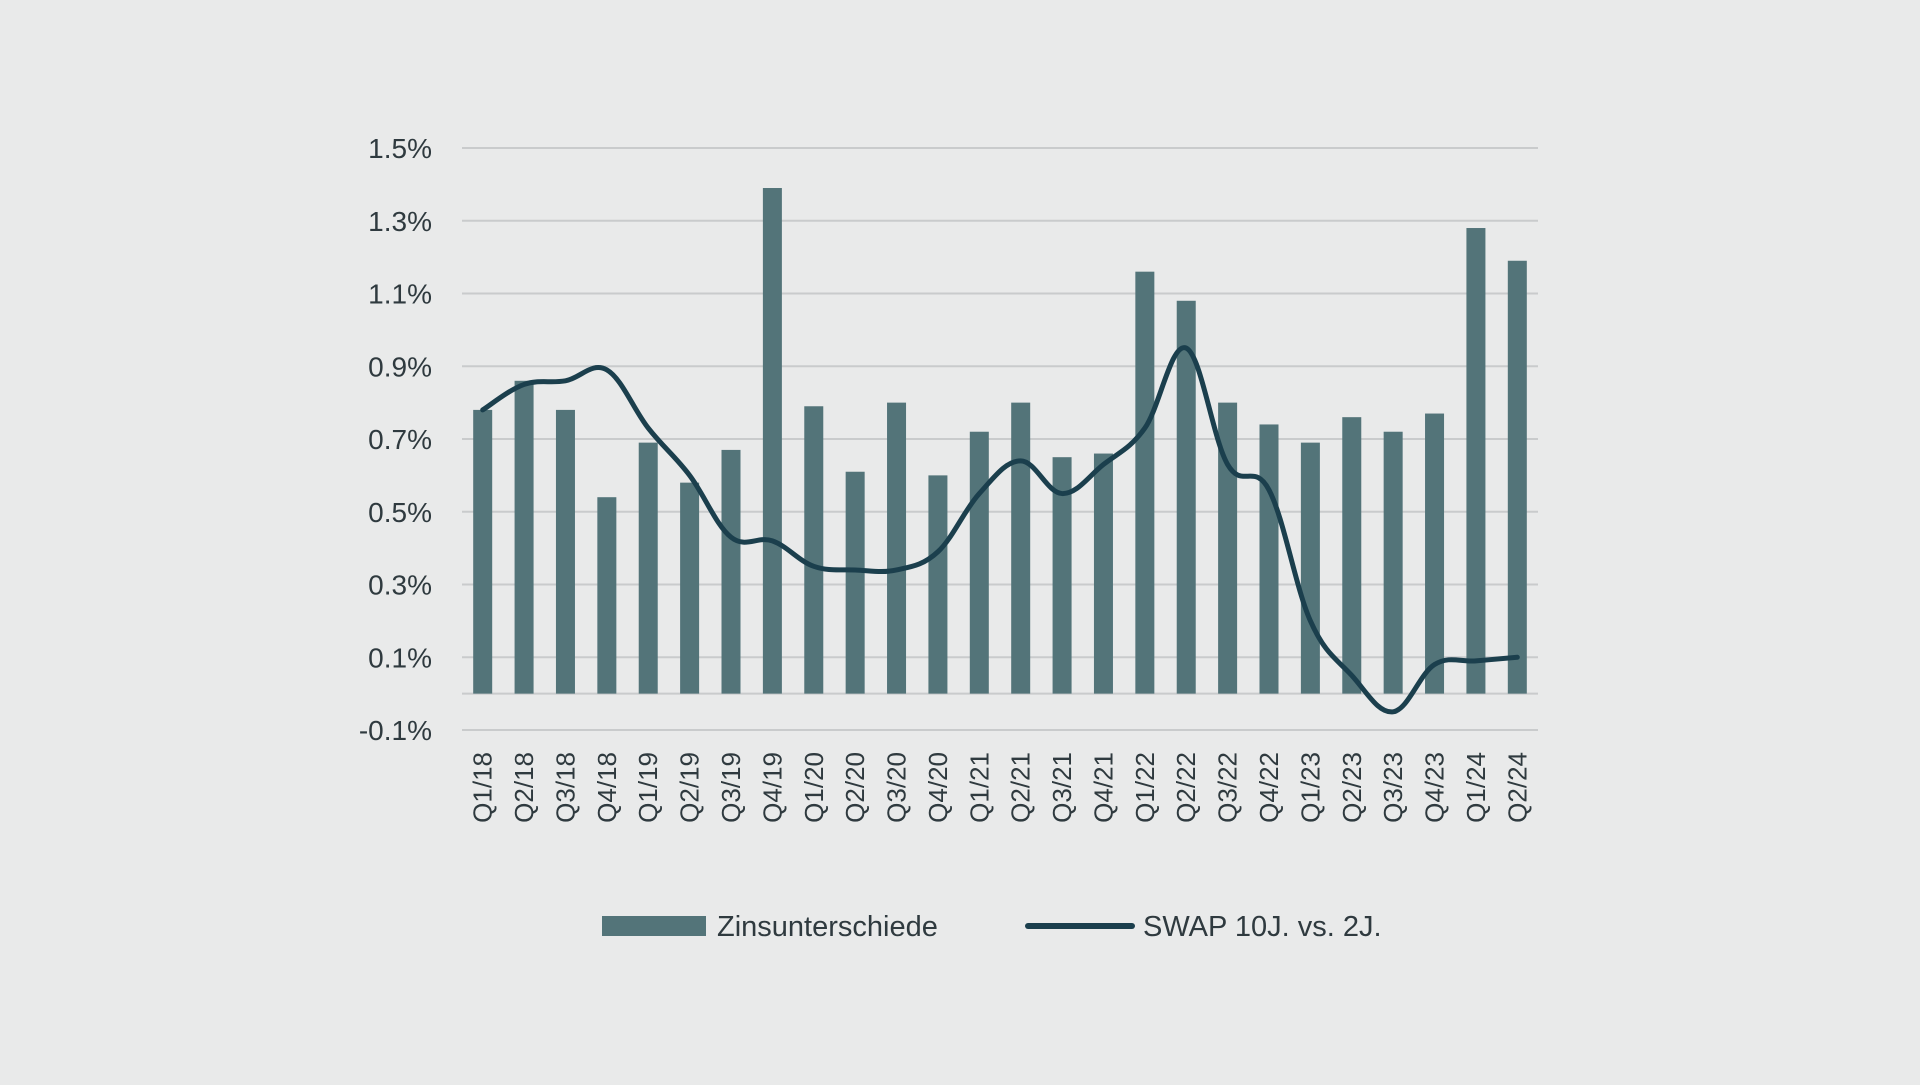 This screenshot has width=1920, height=1085. What do you see at coordinates (524, 787) in the screenshot?
I see `x-tick-label: Q2/18` at bounding box center [524, 787].